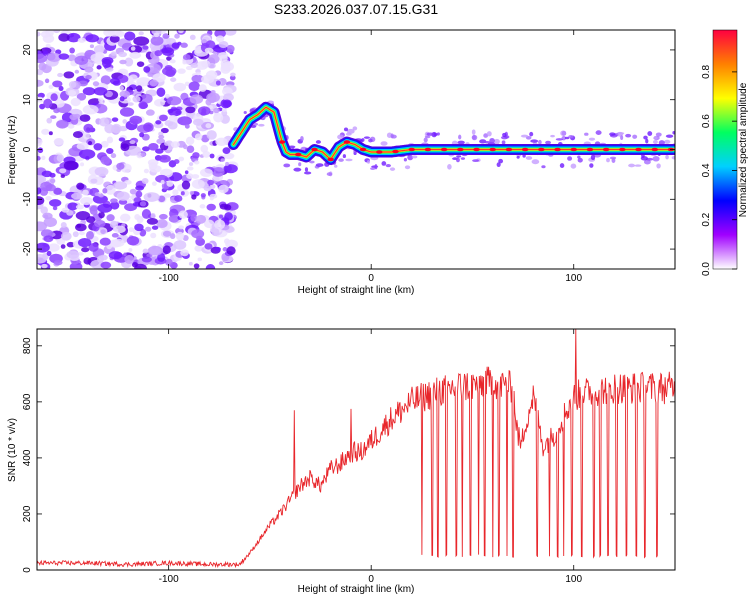 The width and height of the screenshot is (750, 600). What do you see at coordinates (356, 9) in the screenshot?
I see `figure-title: S233.2026.037.07.15.G31` at bounding box center [356, 9].